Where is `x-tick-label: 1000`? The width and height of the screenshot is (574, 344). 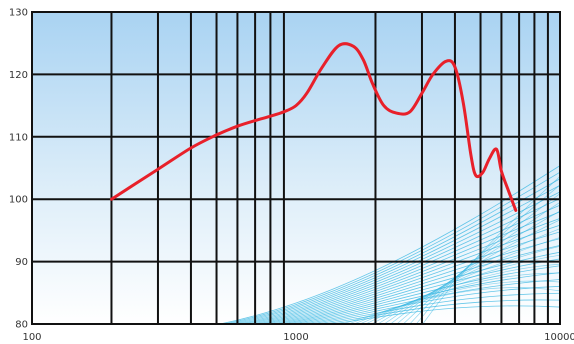 x-tick-label: 1000 is located at coordinates (295, 337).